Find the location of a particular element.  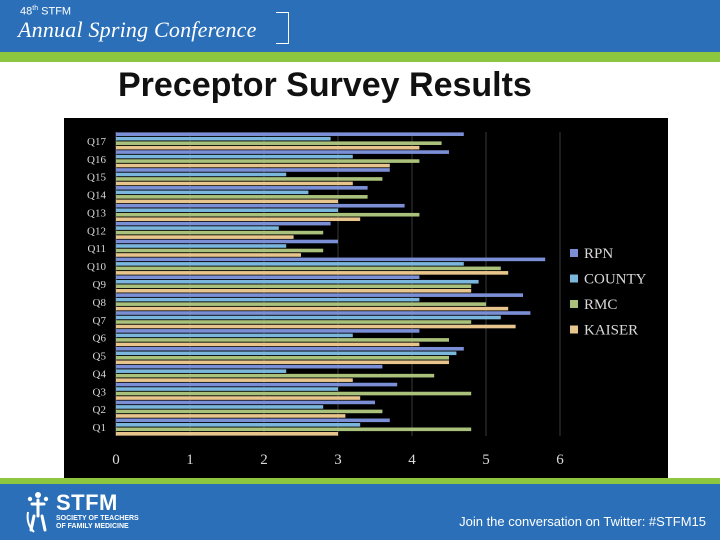

y-tick-label: Q16 is located at coordinates (96, 160).